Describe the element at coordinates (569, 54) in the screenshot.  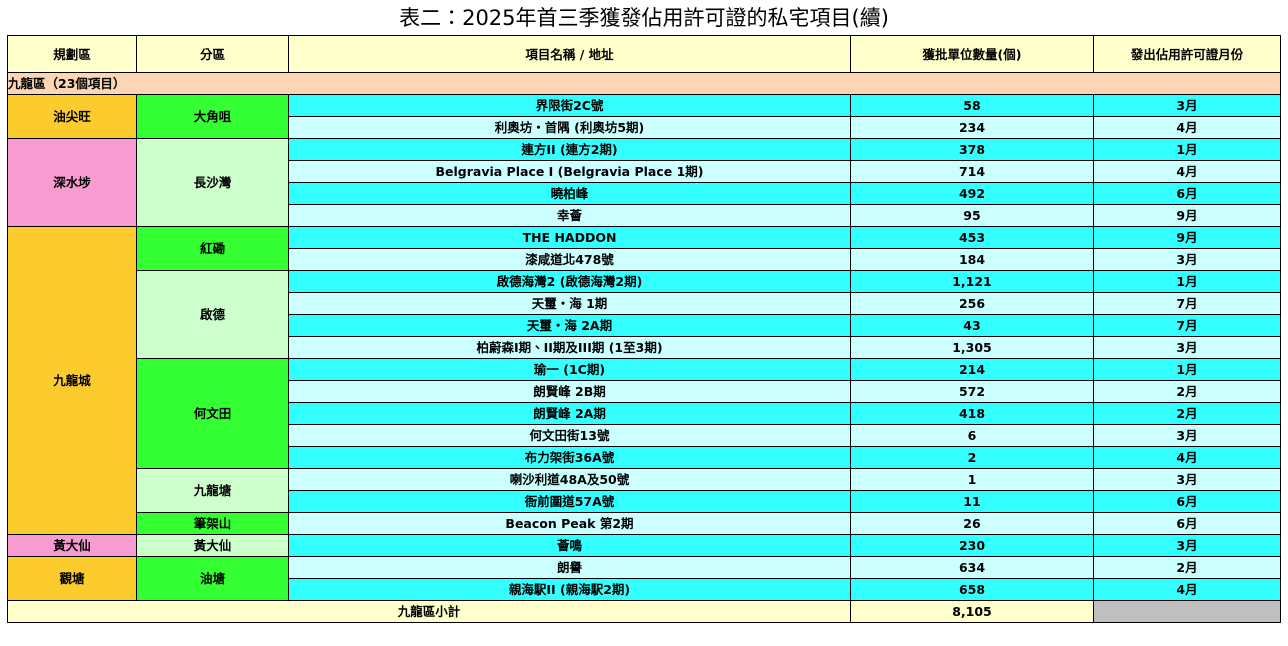
I see `header-cell: 項目名稱 / 地址` at that location.